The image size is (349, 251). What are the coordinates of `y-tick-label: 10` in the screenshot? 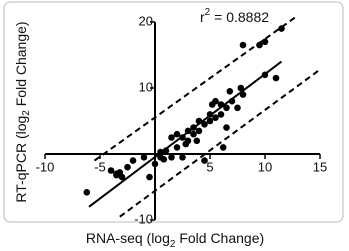 It's located at (146, 86).